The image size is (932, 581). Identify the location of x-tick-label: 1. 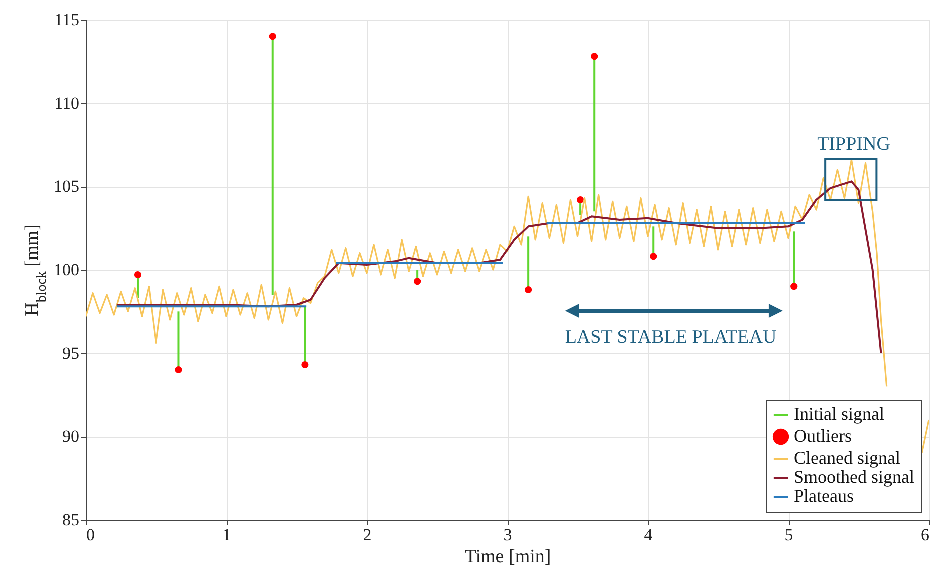
(227, 535).